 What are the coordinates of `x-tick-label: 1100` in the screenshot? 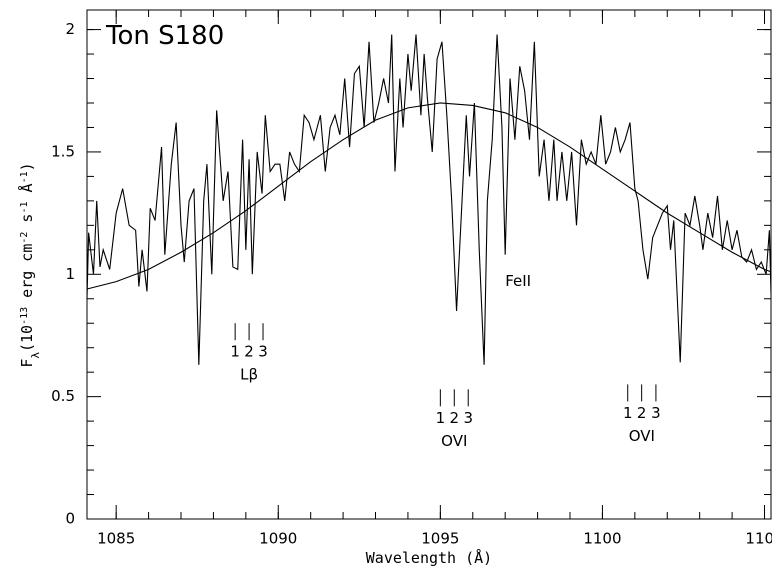 It's located at (602, 539).